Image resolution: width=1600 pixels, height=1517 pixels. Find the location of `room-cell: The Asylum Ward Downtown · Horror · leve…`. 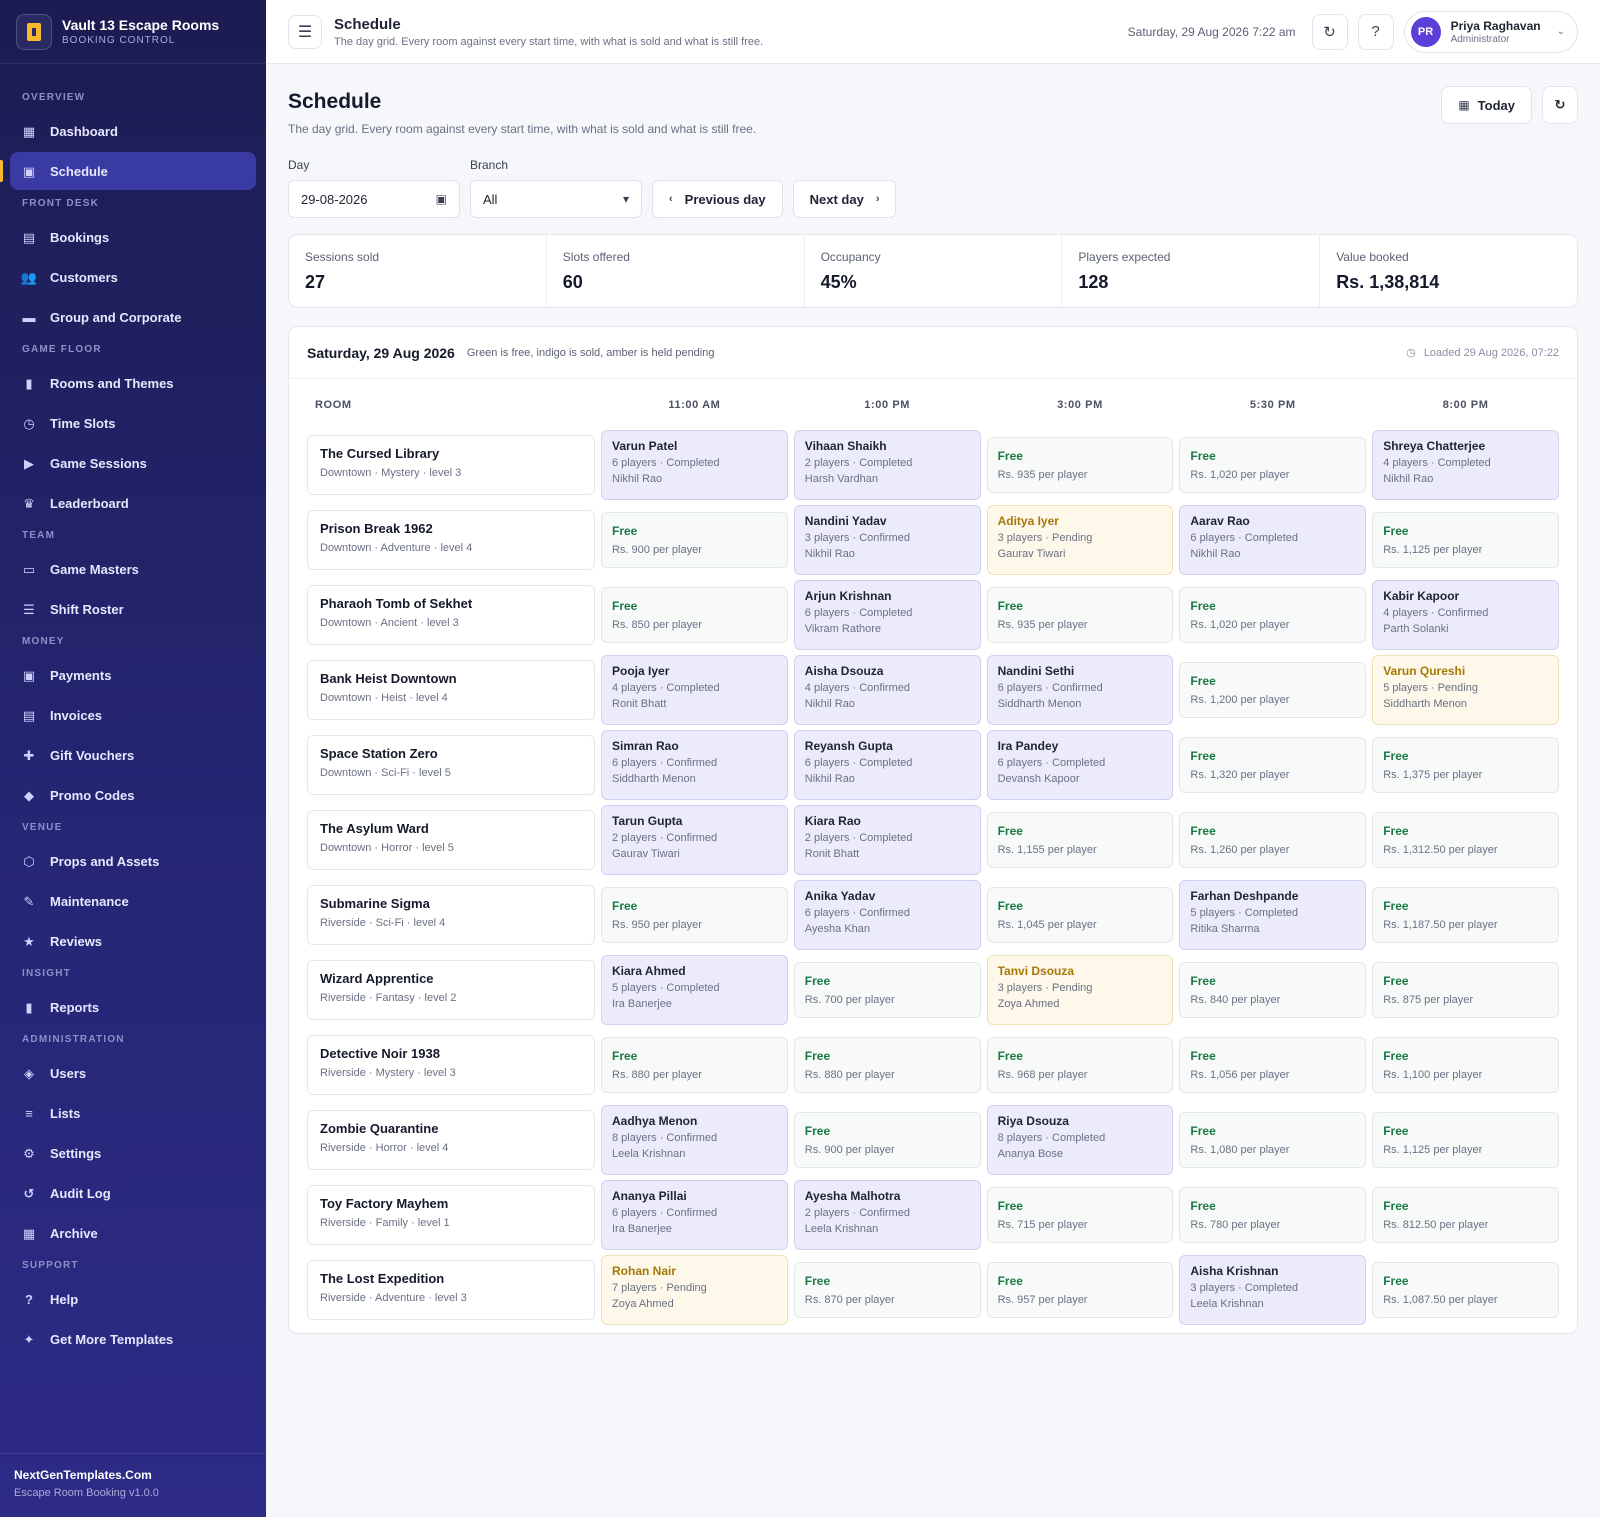

room-cell: The Asylum Ward Downtown · Horror · leve… is located at coordinates (451, 839).